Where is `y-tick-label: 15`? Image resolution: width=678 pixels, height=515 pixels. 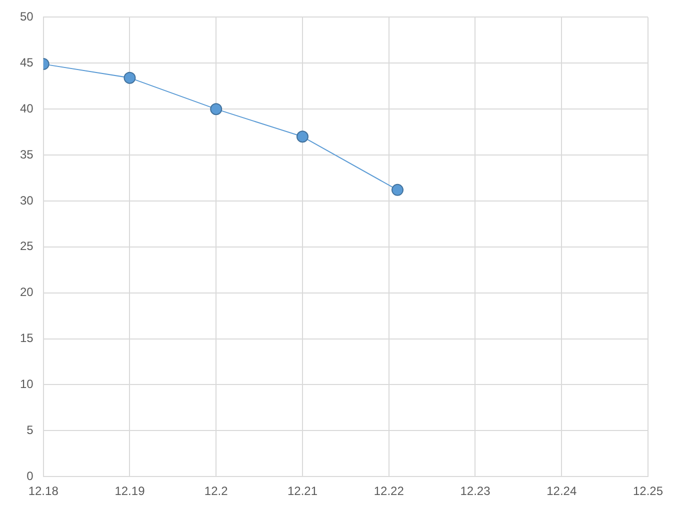 y-tick-label: 15 is located at coordinates (27, 338).